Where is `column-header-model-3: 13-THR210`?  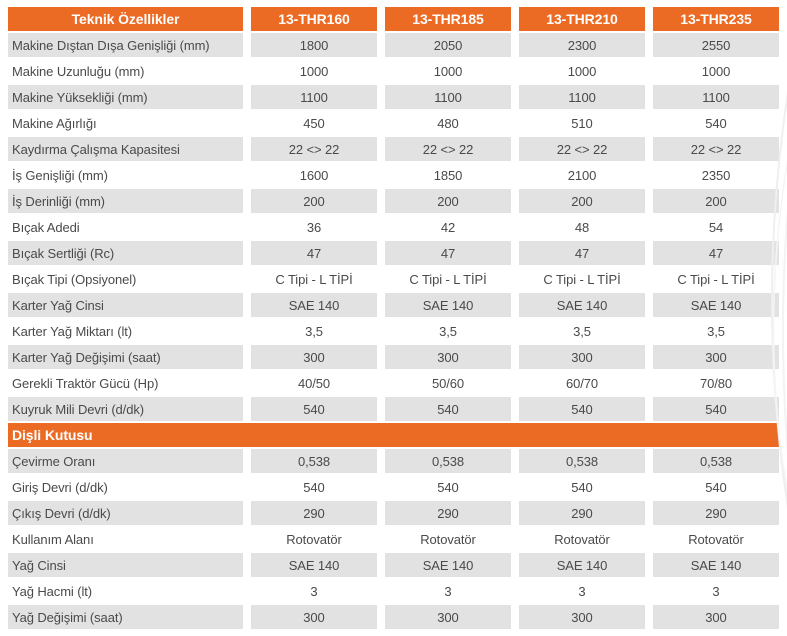 column-header-model-3: 13-THR210 is located at coordinates (582, 19).